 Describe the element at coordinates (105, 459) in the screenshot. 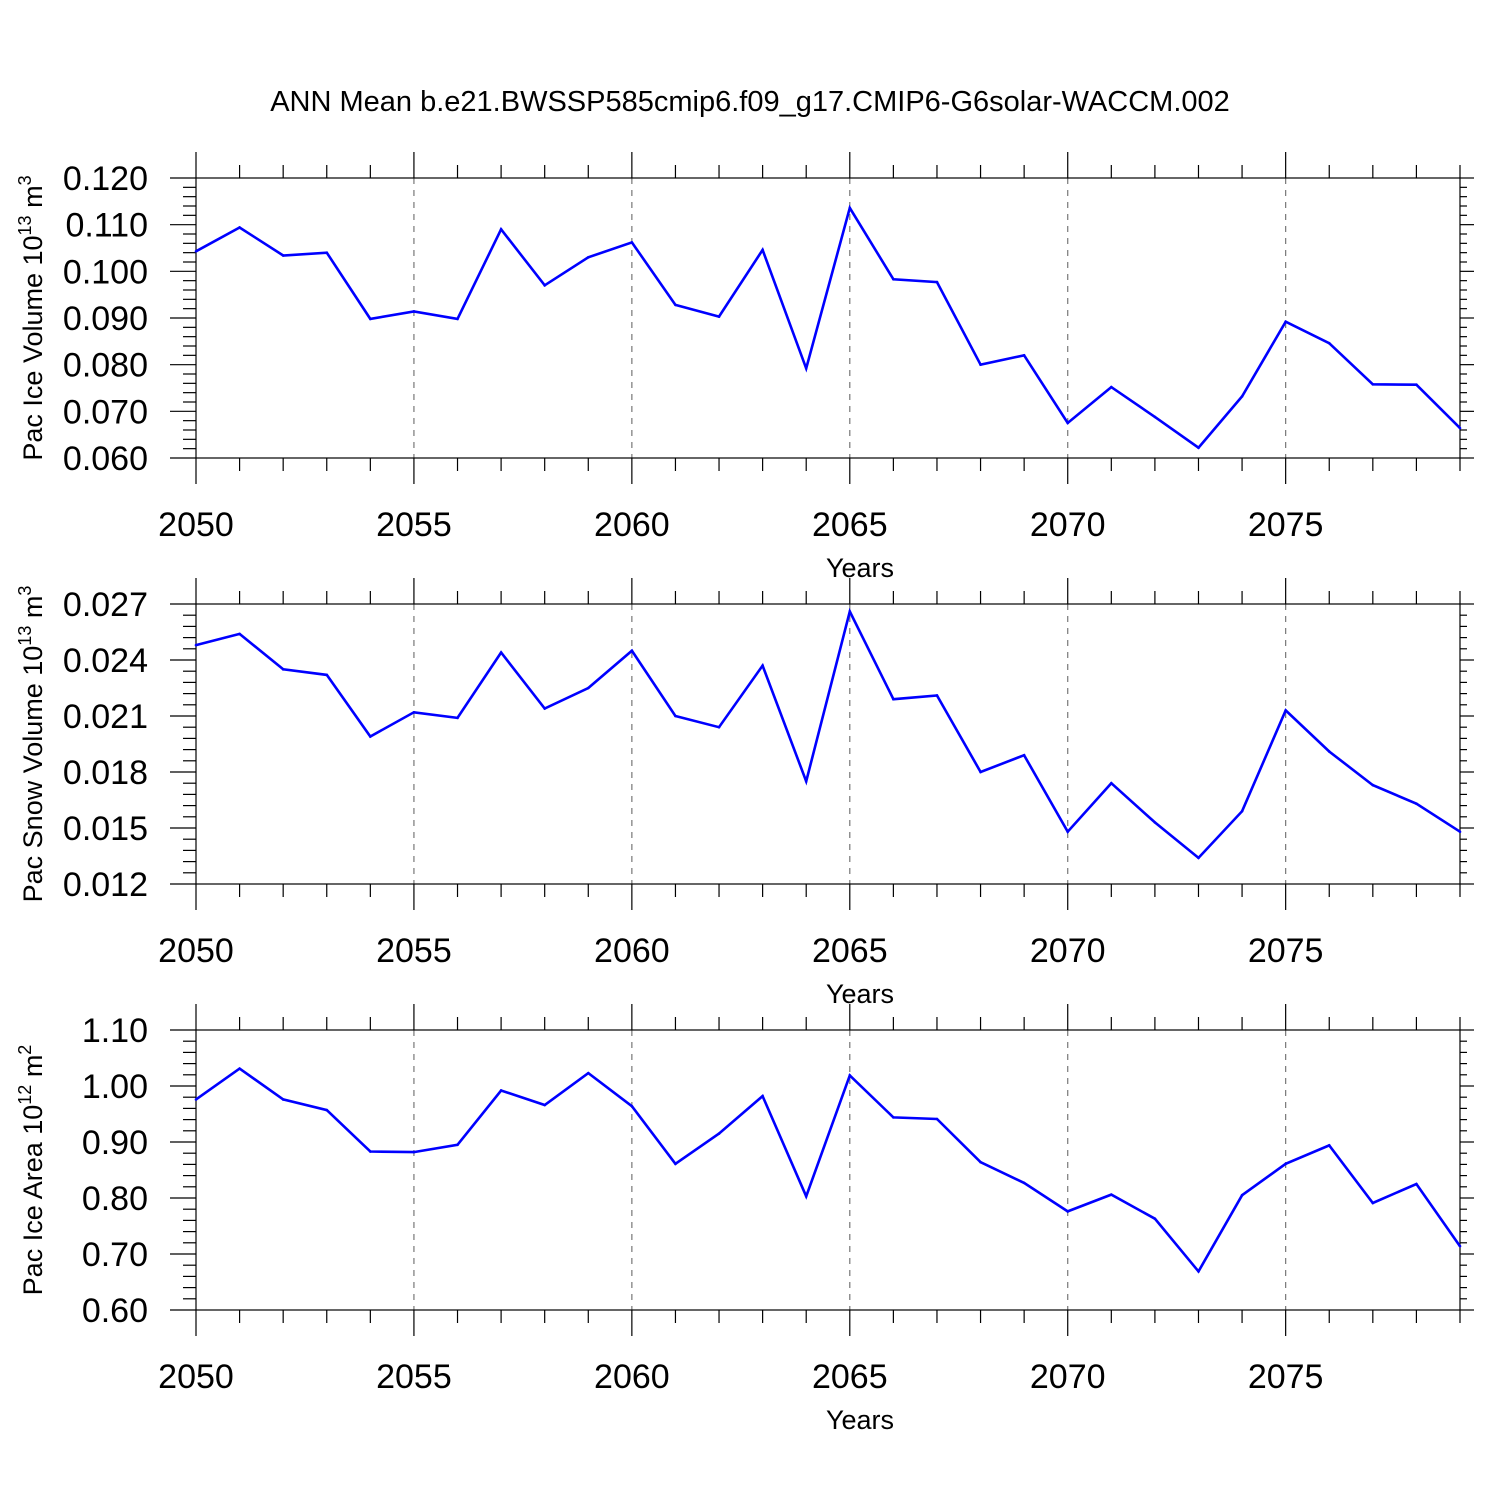

I see `y-tick-label: 0.060` at that location.